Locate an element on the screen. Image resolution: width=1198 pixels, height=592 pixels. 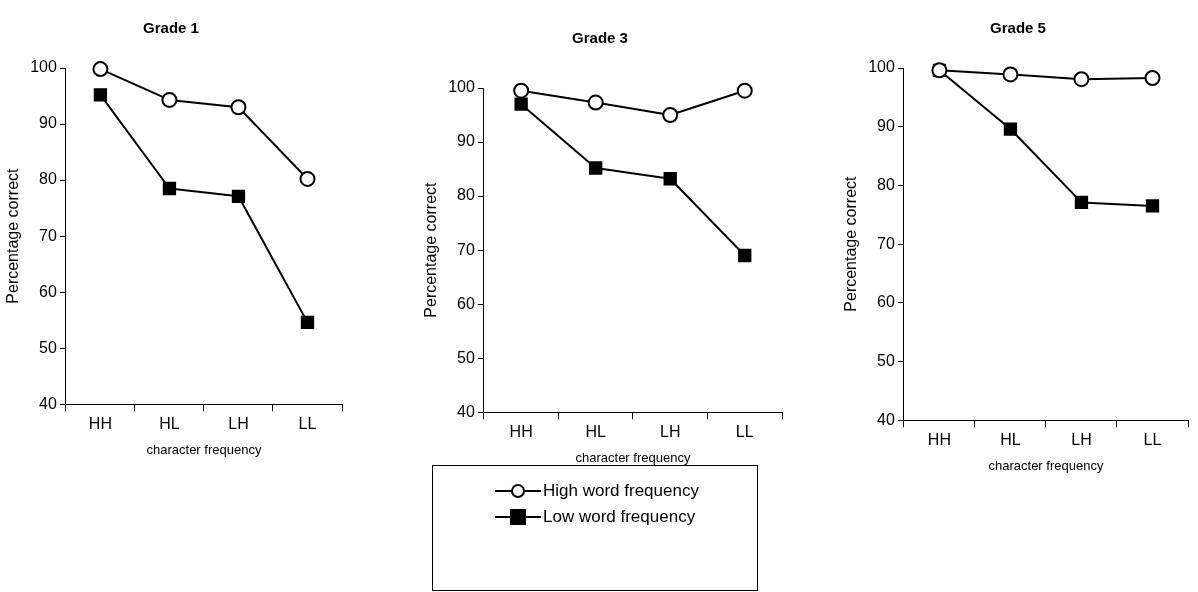
chart-title: Grade 3 is located at coordinates (600, 38).